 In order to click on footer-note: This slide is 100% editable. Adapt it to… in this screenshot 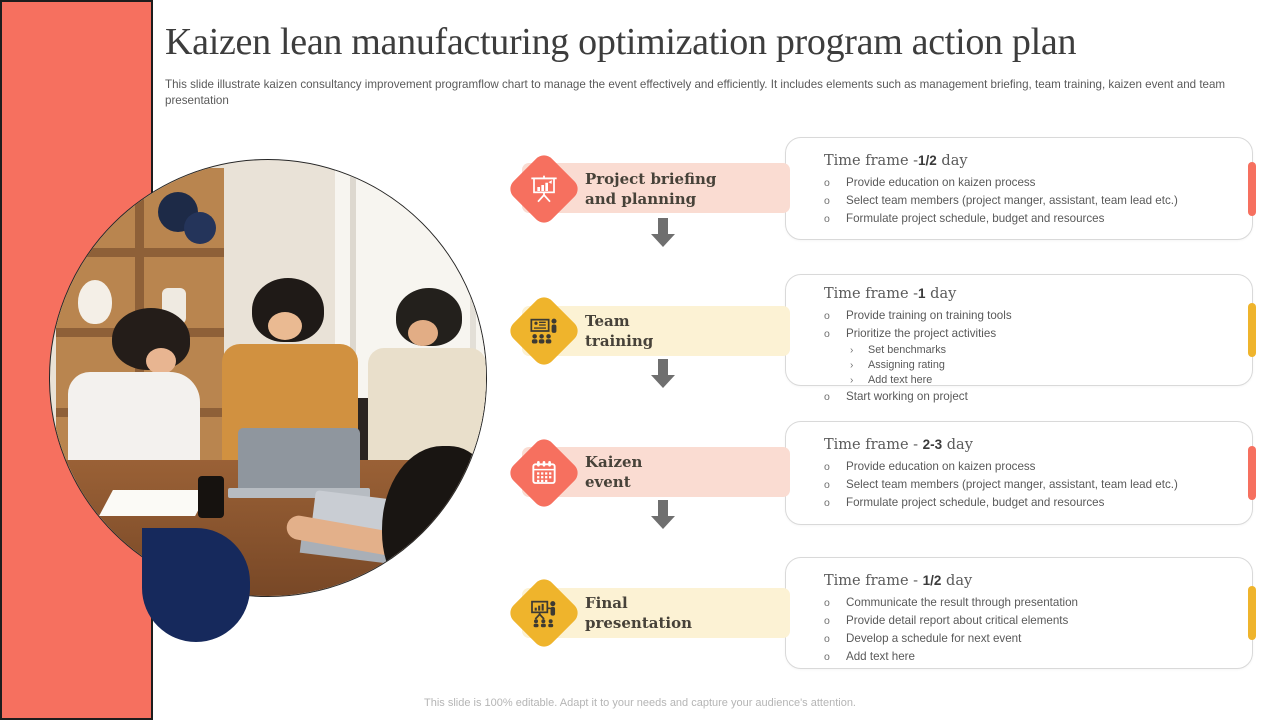, I will do `click(640, 703)`.